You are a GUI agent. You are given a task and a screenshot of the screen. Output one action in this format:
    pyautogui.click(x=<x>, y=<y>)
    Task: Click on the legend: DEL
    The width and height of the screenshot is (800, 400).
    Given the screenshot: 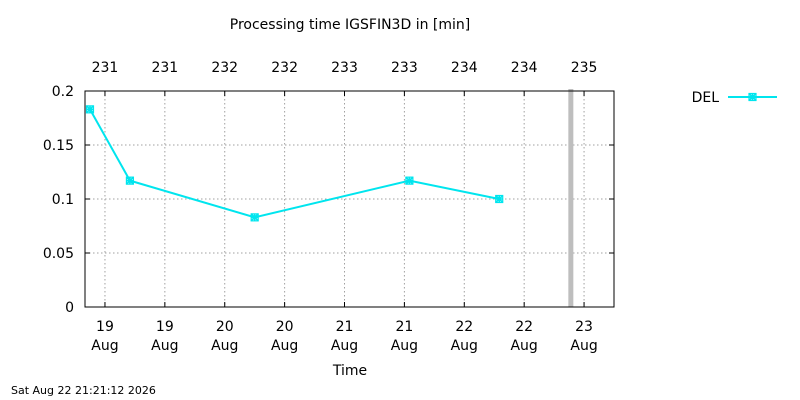 What is the action you would take?
    pyautogui.click(x=734, y=98)
    